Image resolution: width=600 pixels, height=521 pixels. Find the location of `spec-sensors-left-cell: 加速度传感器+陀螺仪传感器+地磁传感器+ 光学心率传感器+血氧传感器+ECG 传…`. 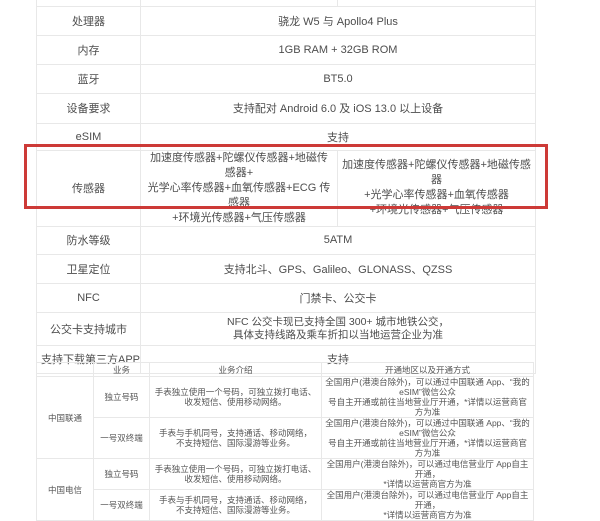

spec-sensors-left-cell: 加速度传感器+陀螺仪传感器+地磁传感器+ 光学心率传感器+血氧传感器+ECG 传… is located at coordinates (239, 188).